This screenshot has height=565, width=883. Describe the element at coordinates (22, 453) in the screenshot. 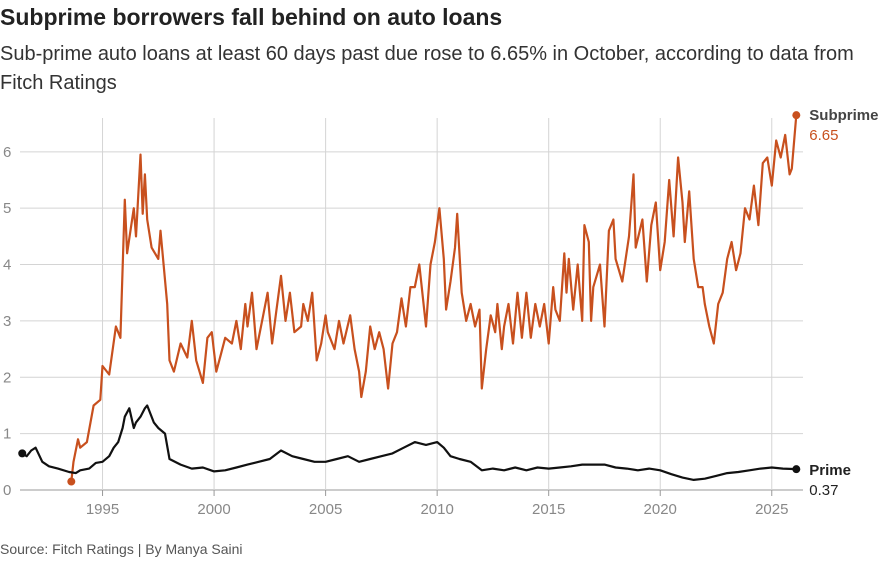

I see `series-start-point-prime` at that location.